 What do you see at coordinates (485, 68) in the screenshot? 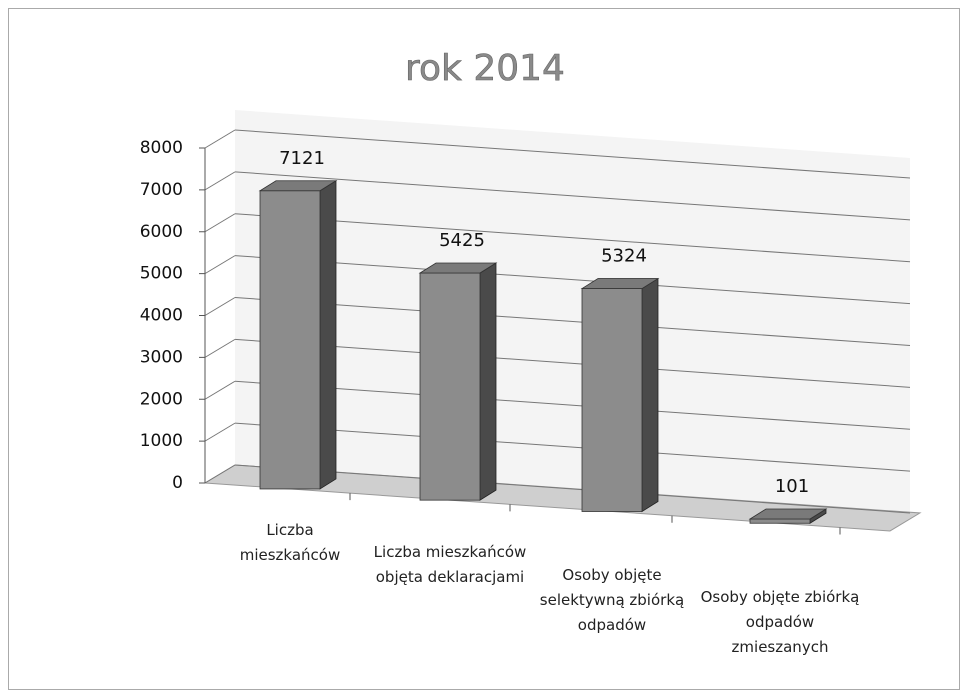
I see `chart-title: rok 2014` at bounding box center [485, 68].